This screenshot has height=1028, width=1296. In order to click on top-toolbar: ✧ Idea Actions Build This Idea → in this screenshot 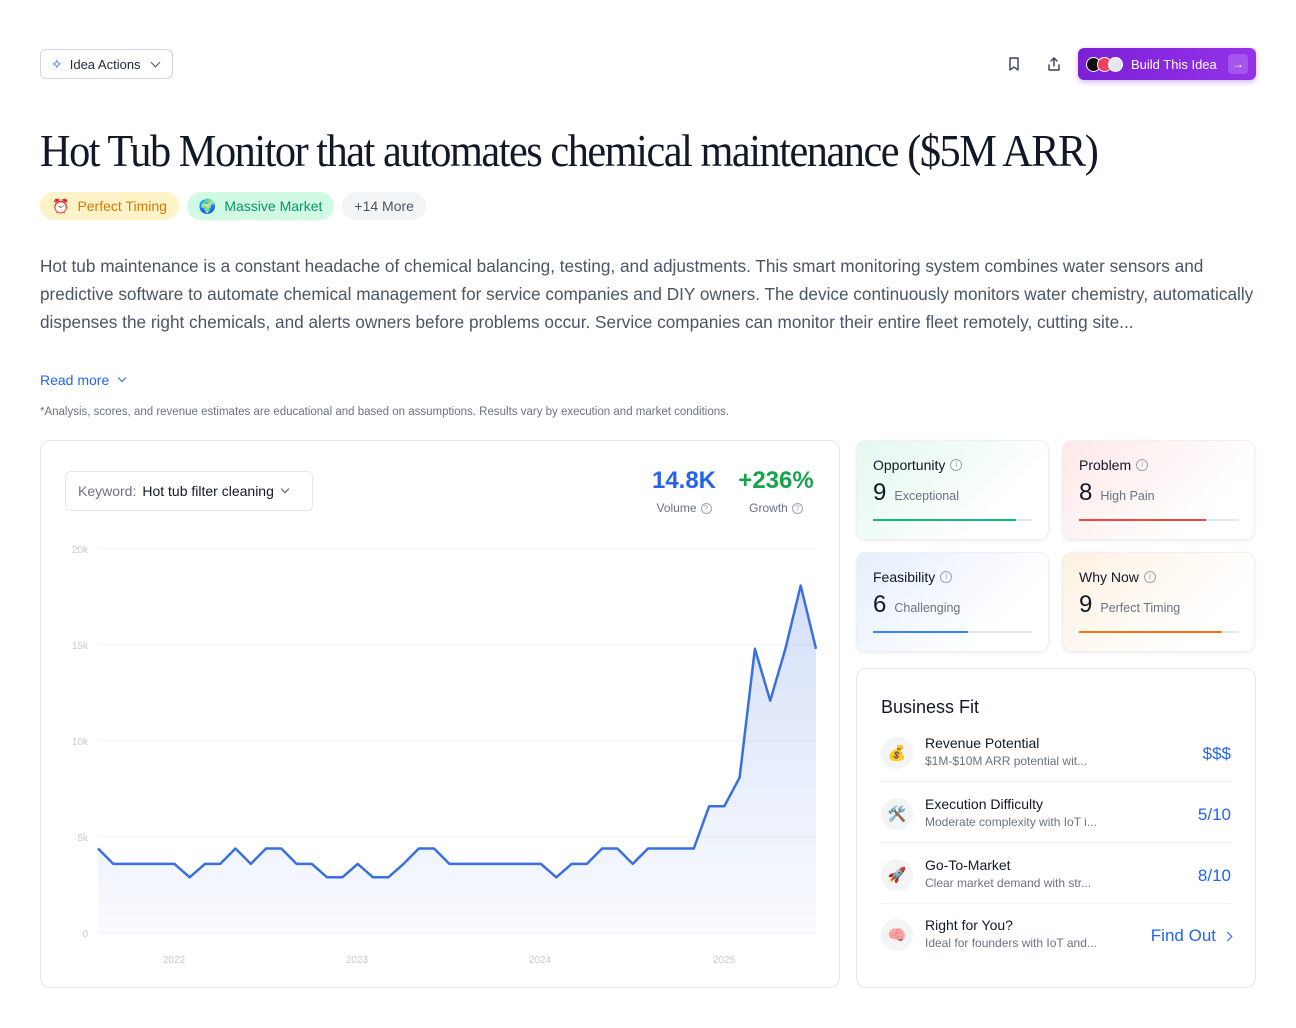, I will do `click(648, 64)`.